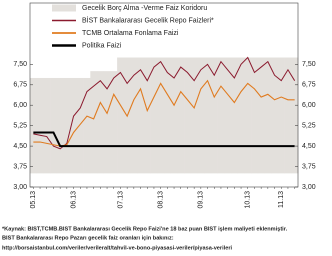  Describe the element at coordinates (309, 166) in the screenshot. I see `y2-tick-label: 3,75` at that location.